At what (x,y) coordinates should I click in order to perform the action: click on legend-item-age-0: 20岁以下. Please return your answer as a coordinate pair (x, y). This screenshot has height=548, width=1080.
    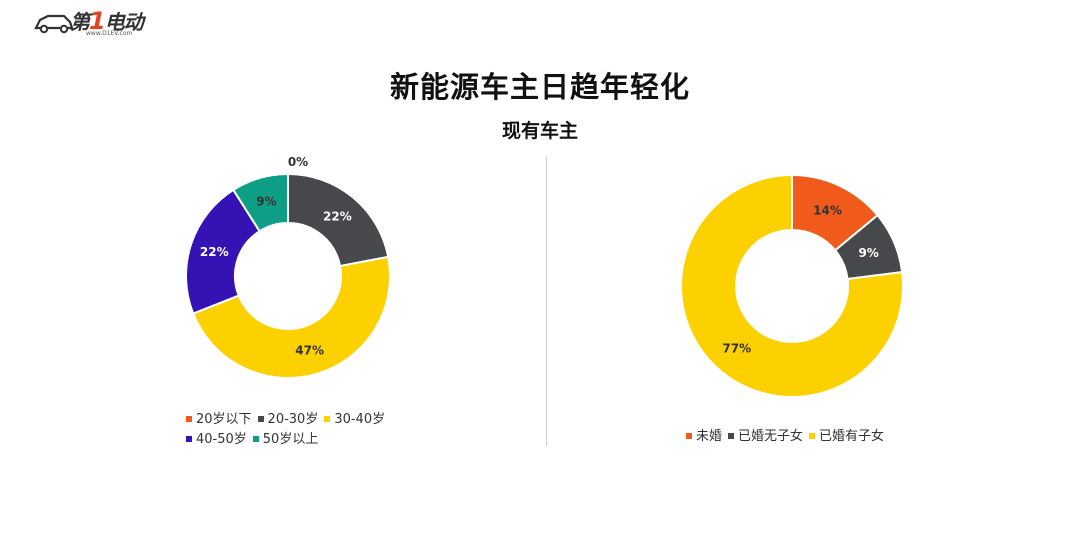
    Looking at the image, I should click on (219, 420).